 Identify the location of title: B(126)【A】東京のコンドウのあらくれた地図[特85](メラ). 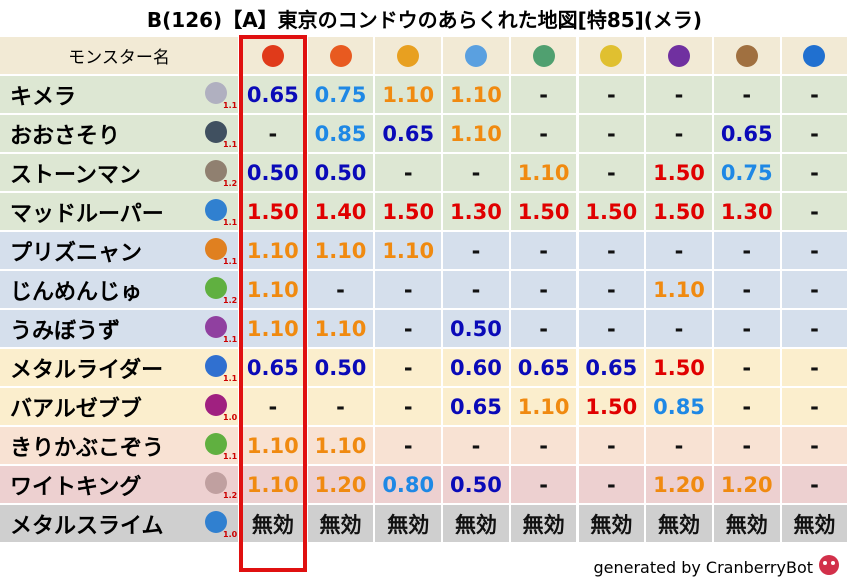
(424, 20).